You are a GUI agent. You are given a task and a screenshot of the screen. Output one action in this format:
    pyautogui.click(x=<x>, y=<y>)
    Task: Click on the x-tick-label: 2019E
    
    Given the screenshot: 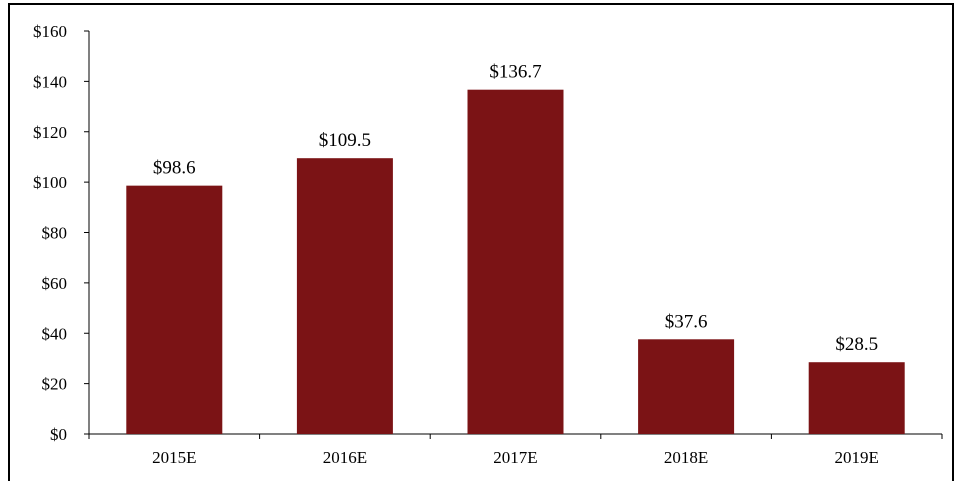 What is the action you would take?
    pyautogui.click(x=857, y=457)
    